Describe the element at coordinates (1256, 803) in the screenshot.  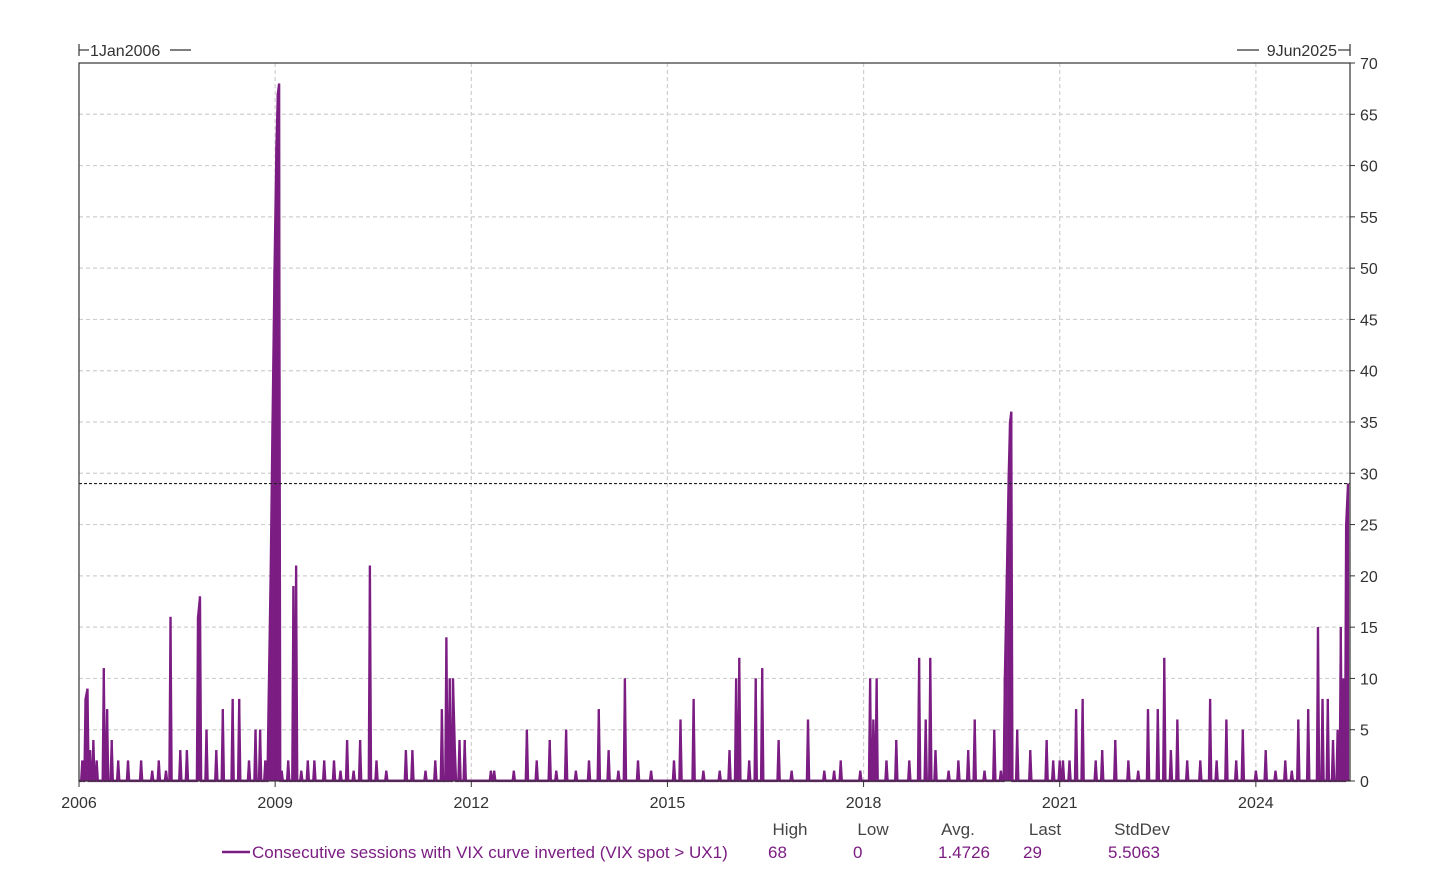
I see `x-tick-label: 2024` at that location.